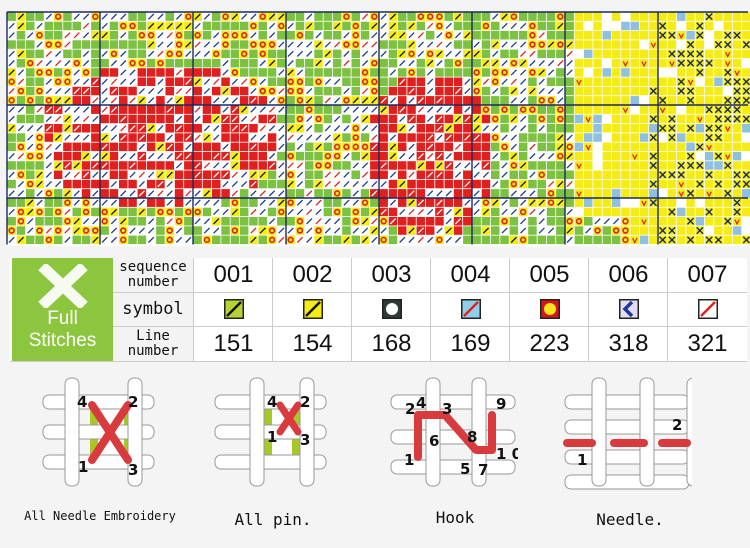  Describe the element at coordinates (465, 469) in the screenshot. I see `step-number: 5` at that location.